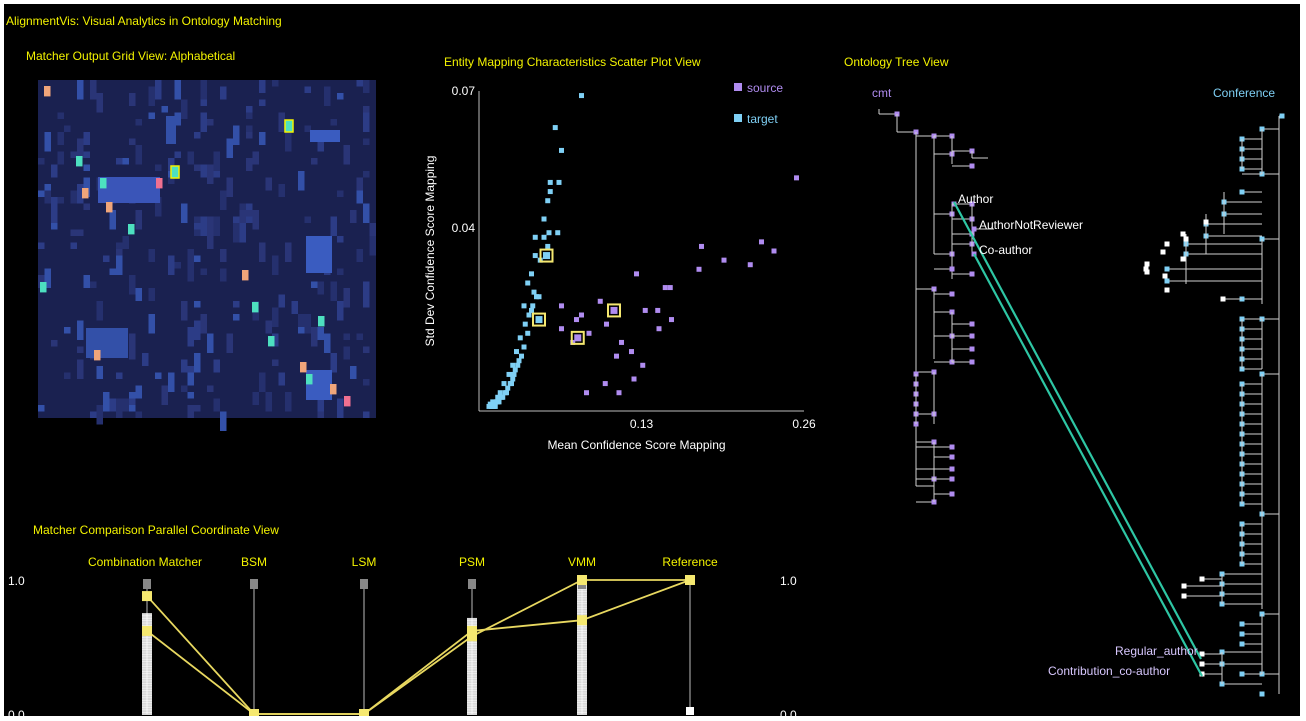 Image resolution: width=1306 pixels, height=721 pixels. What do you see at coordinates (882, 93) in the screenshot?
I see `source-root-label: cmt` at bounding box center [882, 93].